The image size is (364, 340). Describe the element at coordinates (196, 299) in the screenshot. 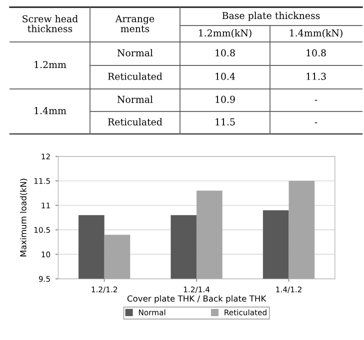

I see `x-axis-title: Cover plate THK / Back plate THK` at that location.